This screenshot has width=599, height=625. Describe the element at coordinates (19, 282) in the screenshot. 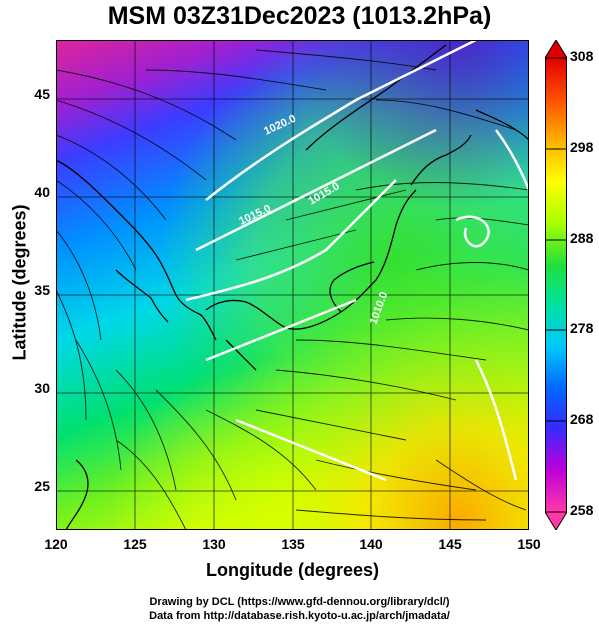

I see `y-axis-label: Latitude (degrees)` at that location.